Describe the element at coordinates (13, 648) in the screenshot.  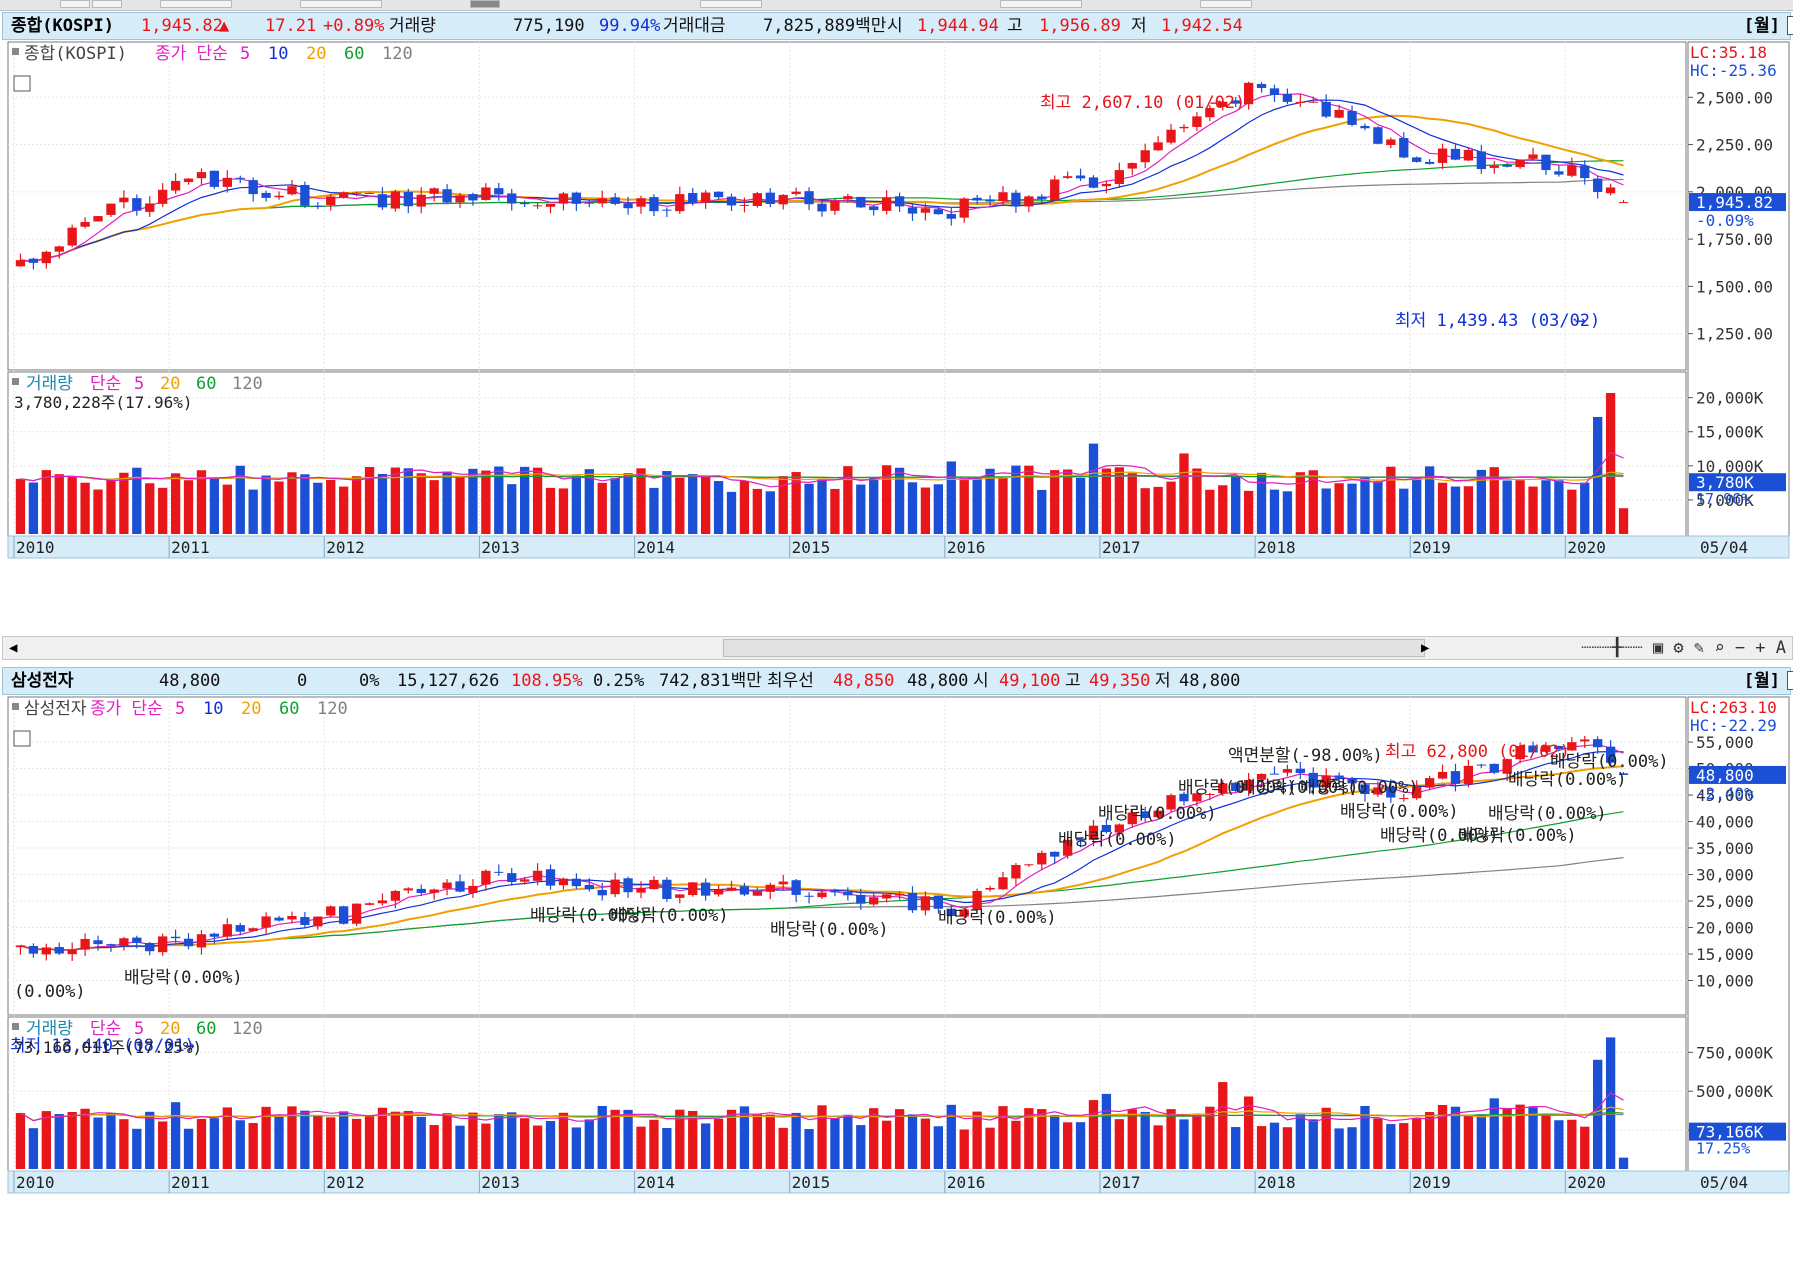
I see `scroll-left-icon: ◀` at that location.